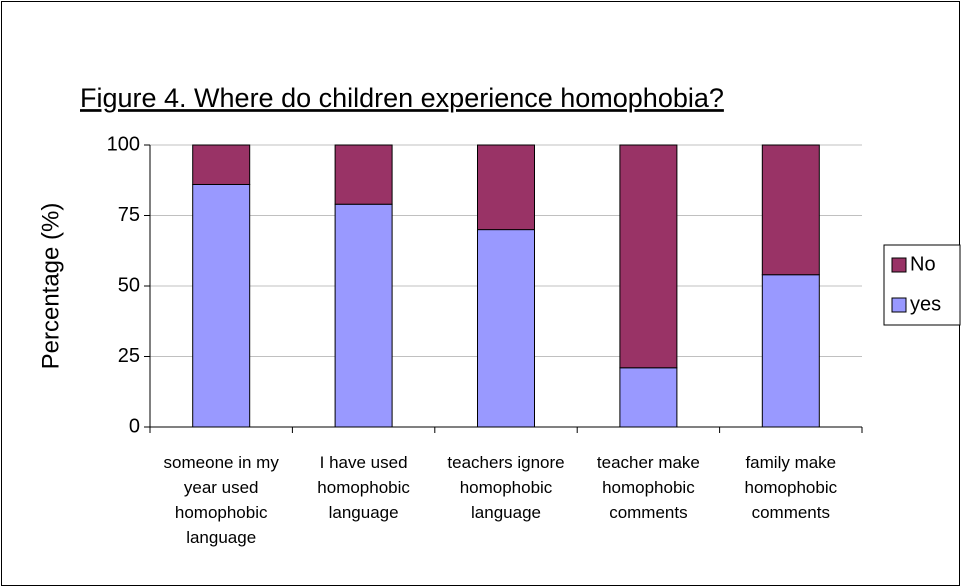 The width and height of the screenshot is (962, 587). Describe the element at coordinates (790, 487) in the screenshot. I see `x-tick-label: family make homophobic comments` at that location.